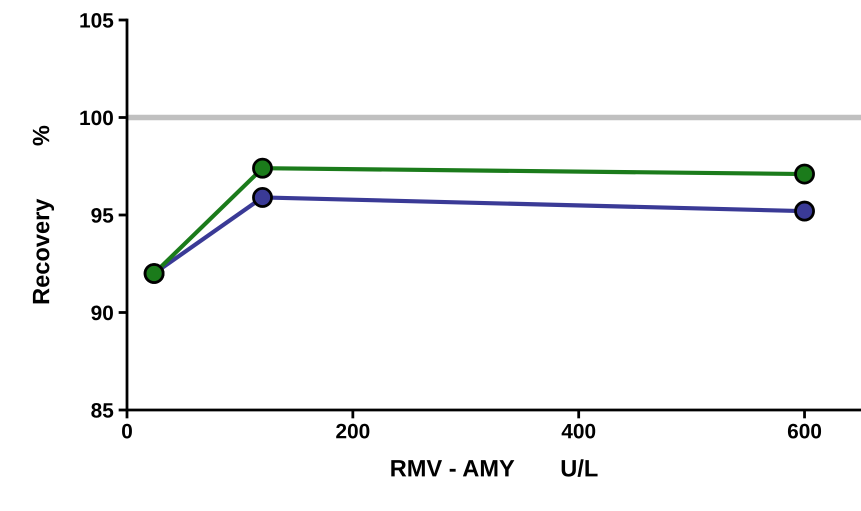 Image resolution: width=861 pixels, height=511 pixels. Describe the element at coordinates (96, 118) in the screenshot. I see `y-tick-label: 100` at that location.